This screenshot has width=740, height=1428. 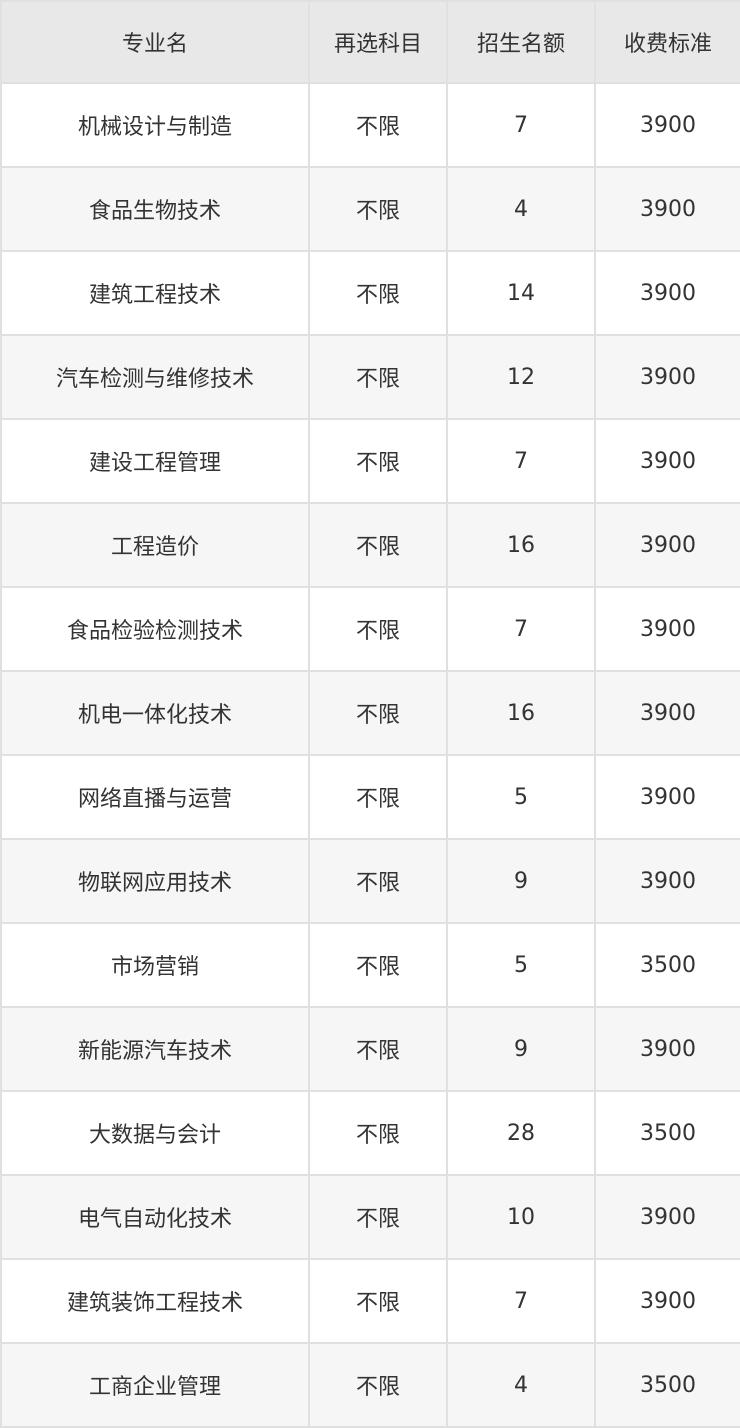 I want to click on table-row: 建筑装饰工程技术 不限 7 3900, so click(x=370, y=1301).